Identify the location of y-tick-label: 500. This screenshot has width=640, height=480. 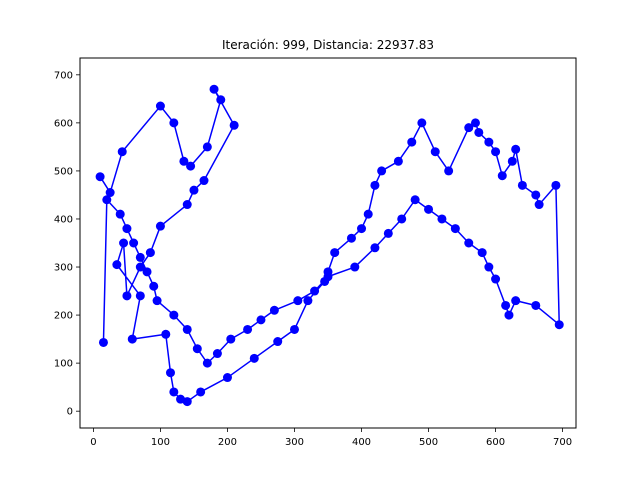
(63, 171).